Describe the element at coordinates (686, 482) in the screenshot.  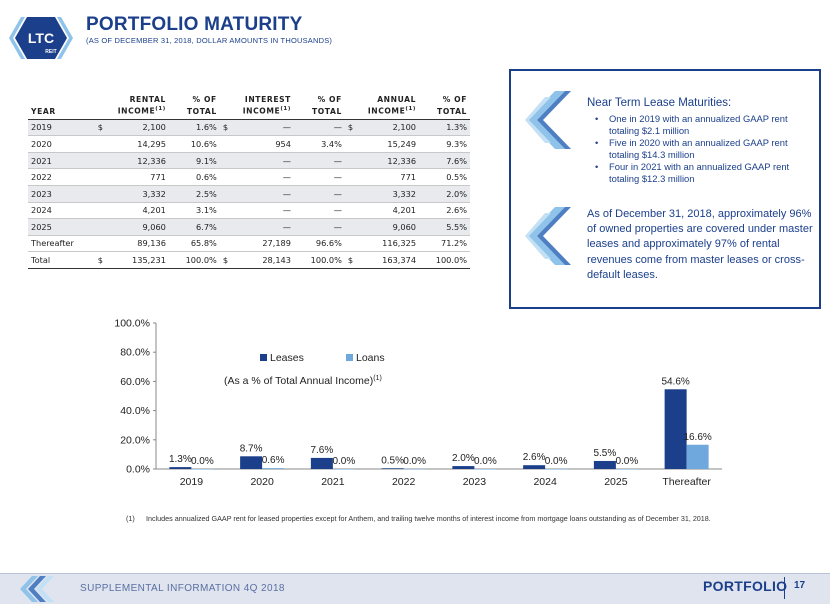
I see `x-tick-label: Thereafter` at that location.